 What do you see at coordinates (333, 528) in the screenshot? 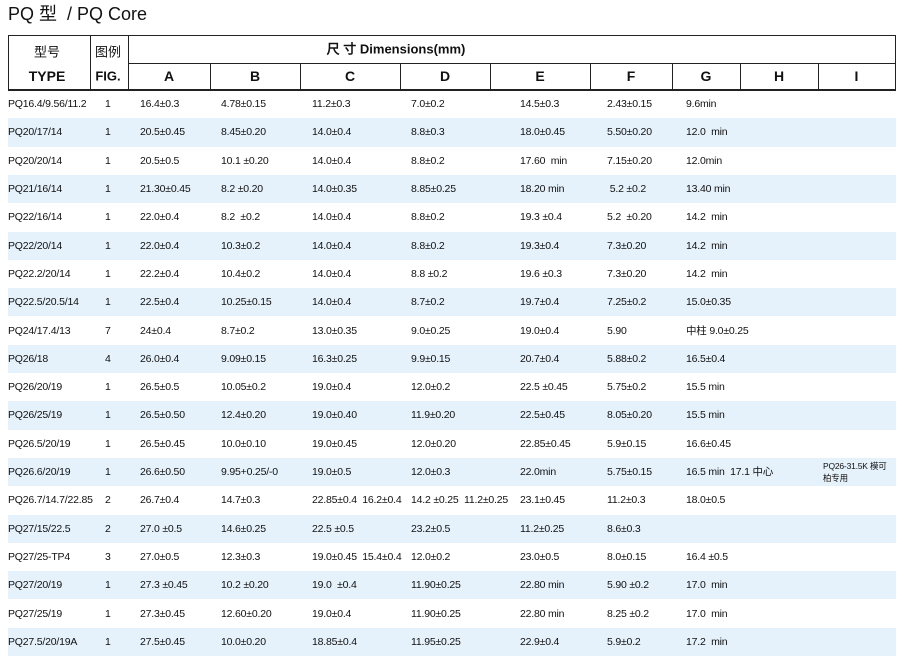
I see `table-cell: 22.5 ±0.5` at bounding box center [333, 528].